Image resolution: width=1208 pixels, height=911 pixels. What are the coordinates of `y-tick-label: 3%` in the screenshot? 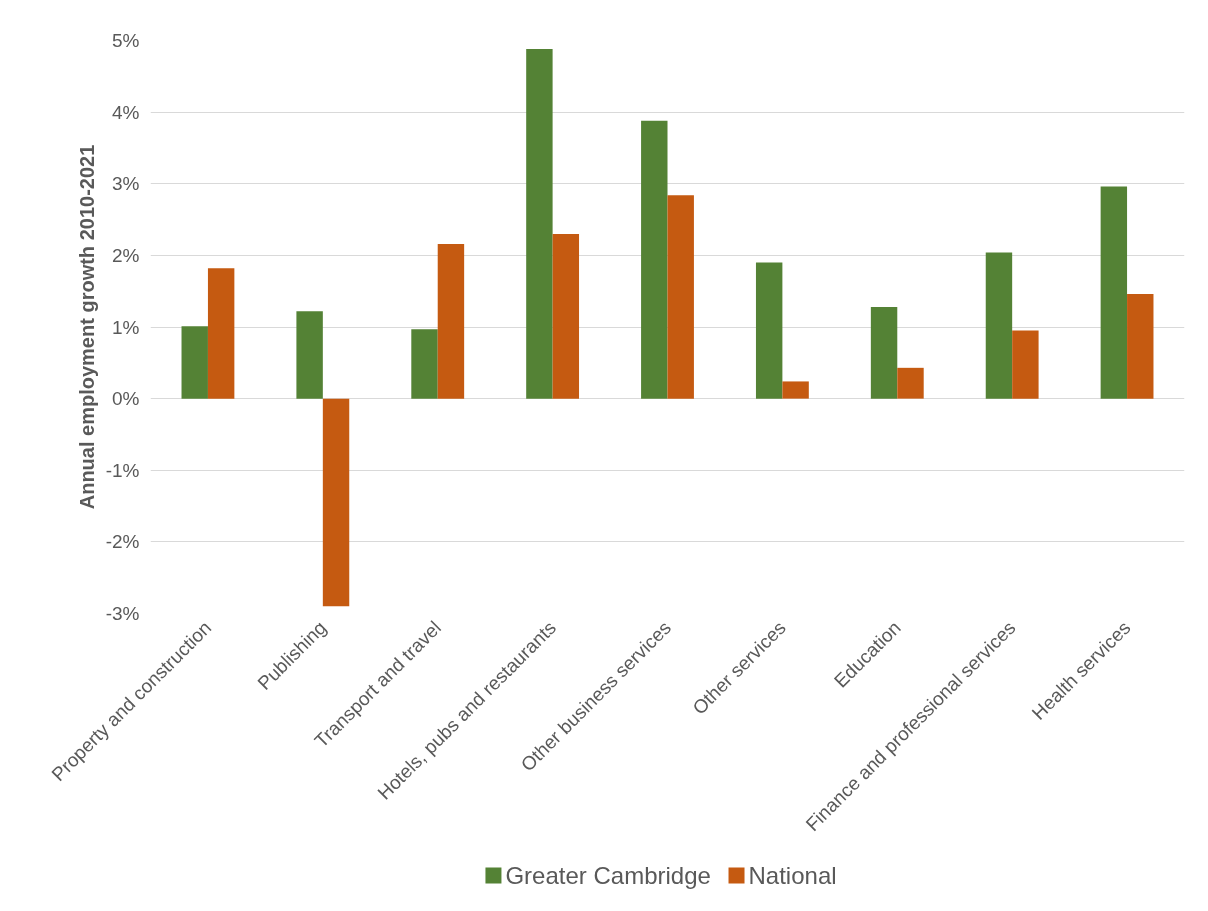 It's located at (126, 184).